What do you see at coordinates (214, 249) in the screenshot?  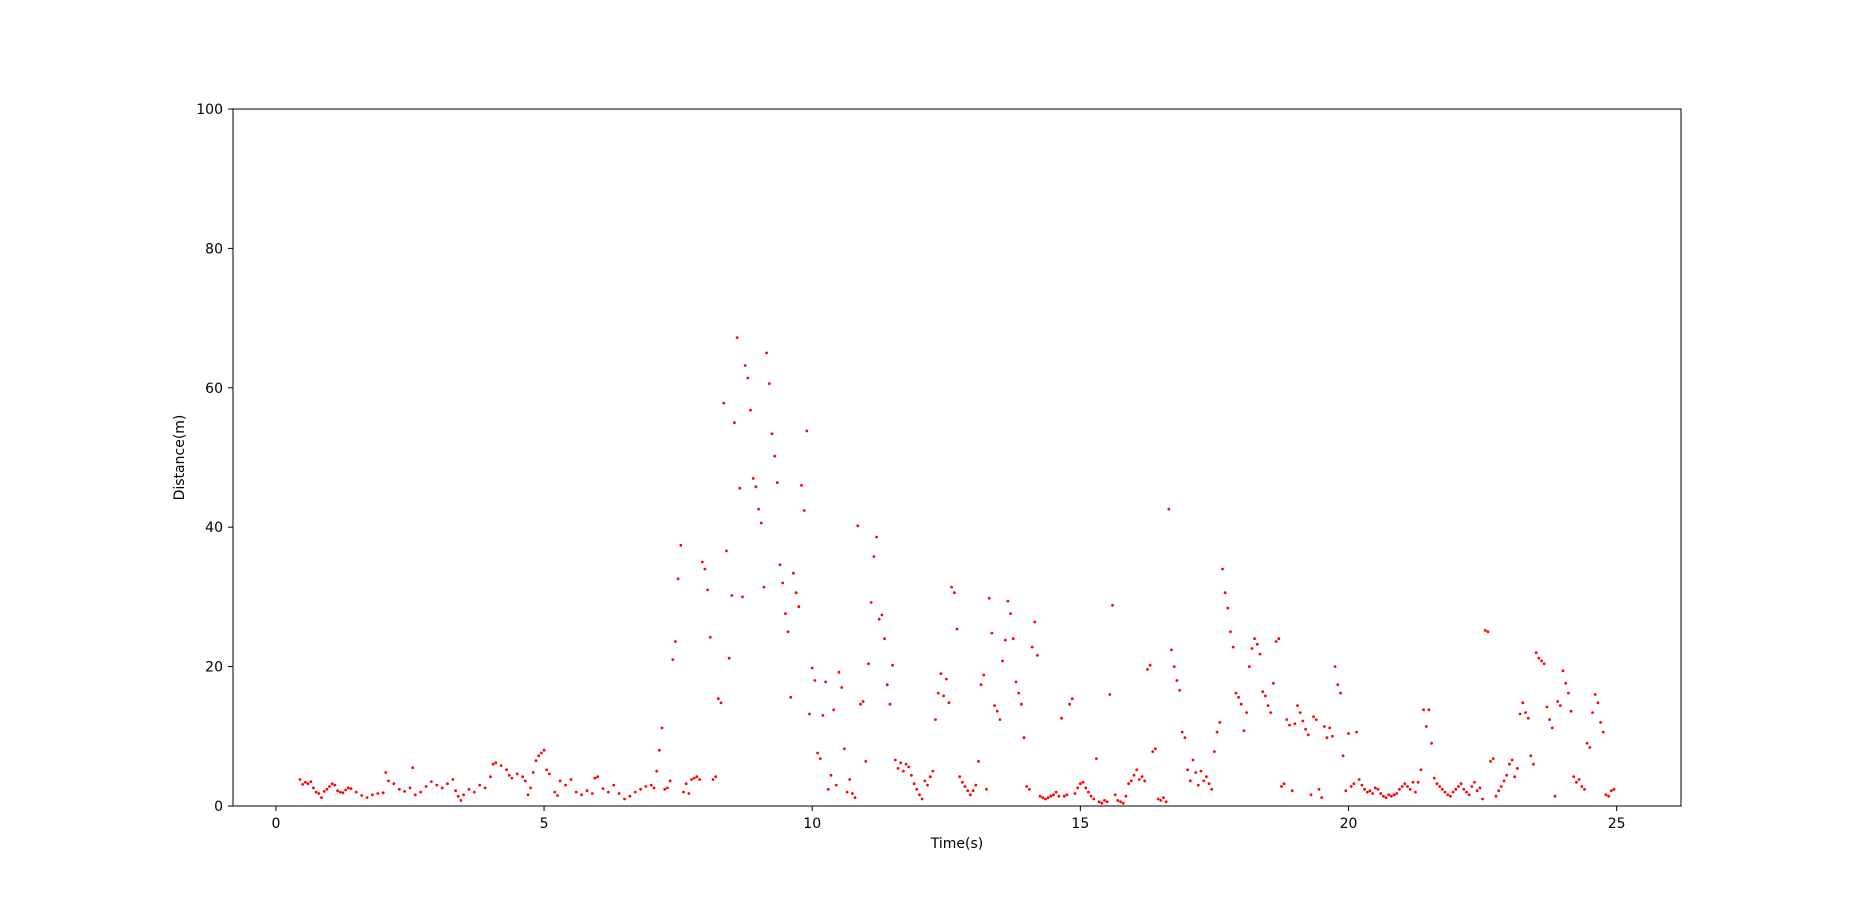 I see `y-tick-label: 80` at bounding box center [214, 249].